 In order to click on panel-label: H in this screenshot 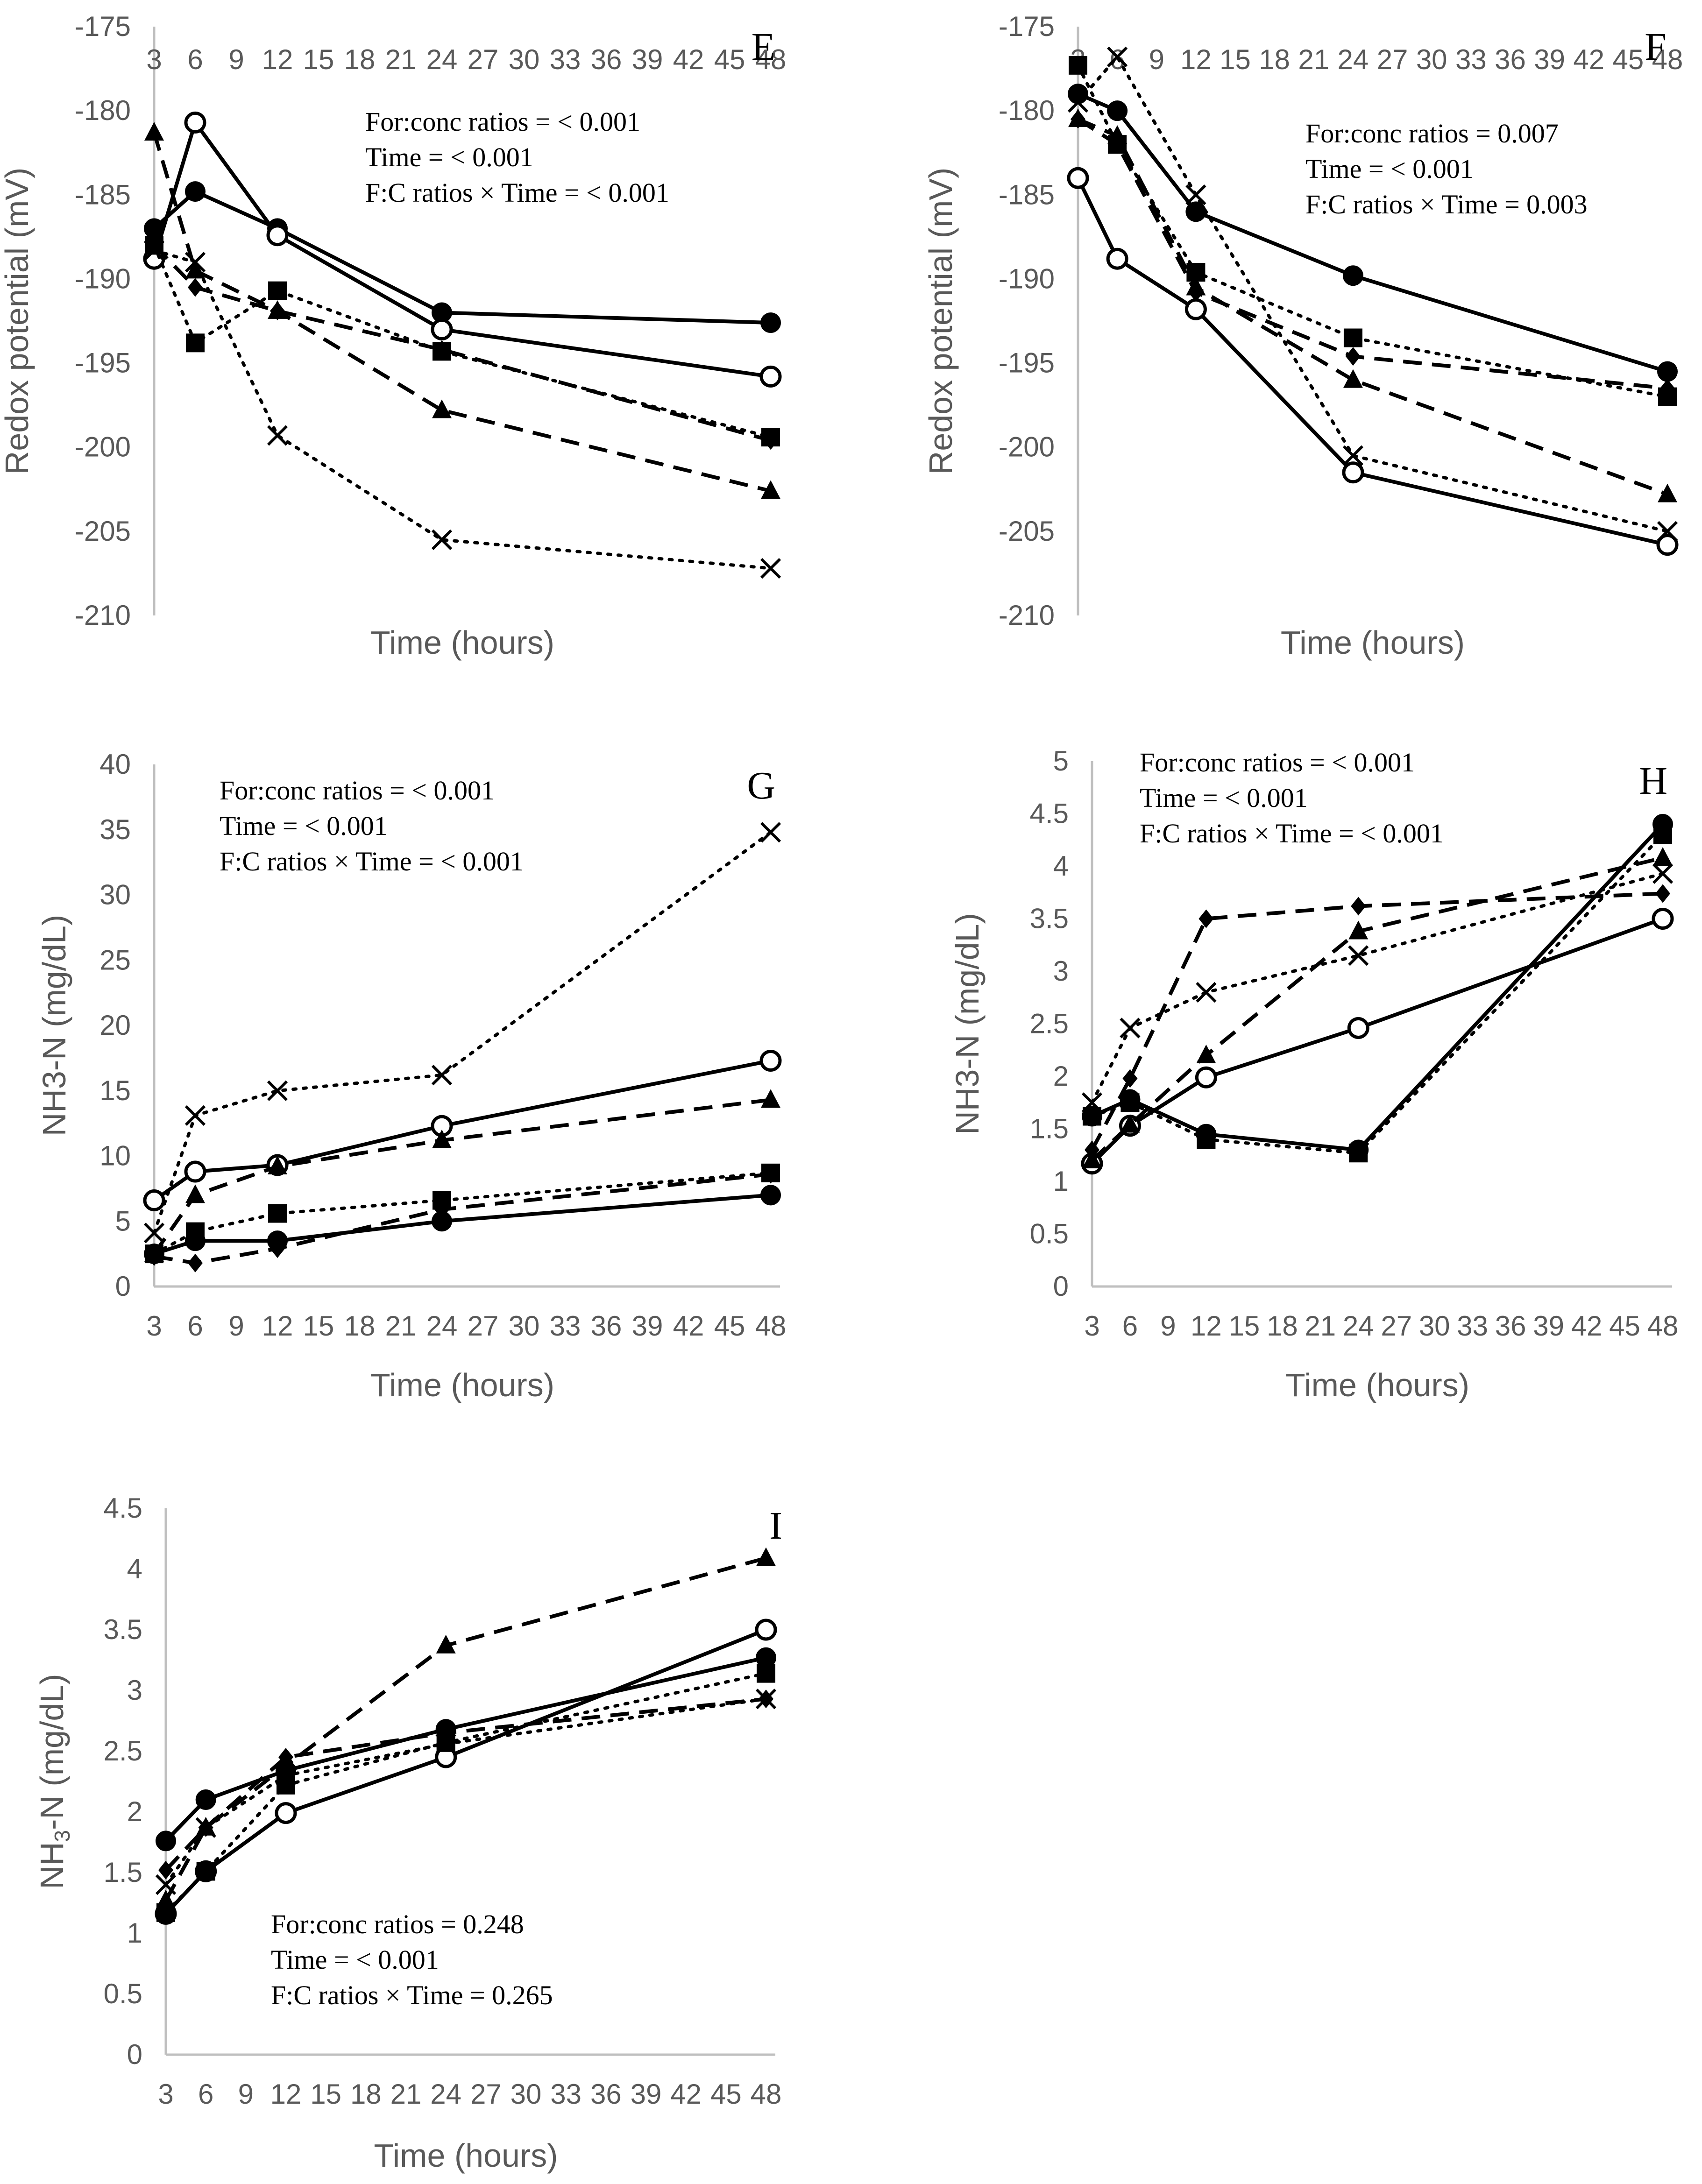, I will do `click(1653, 781)`.